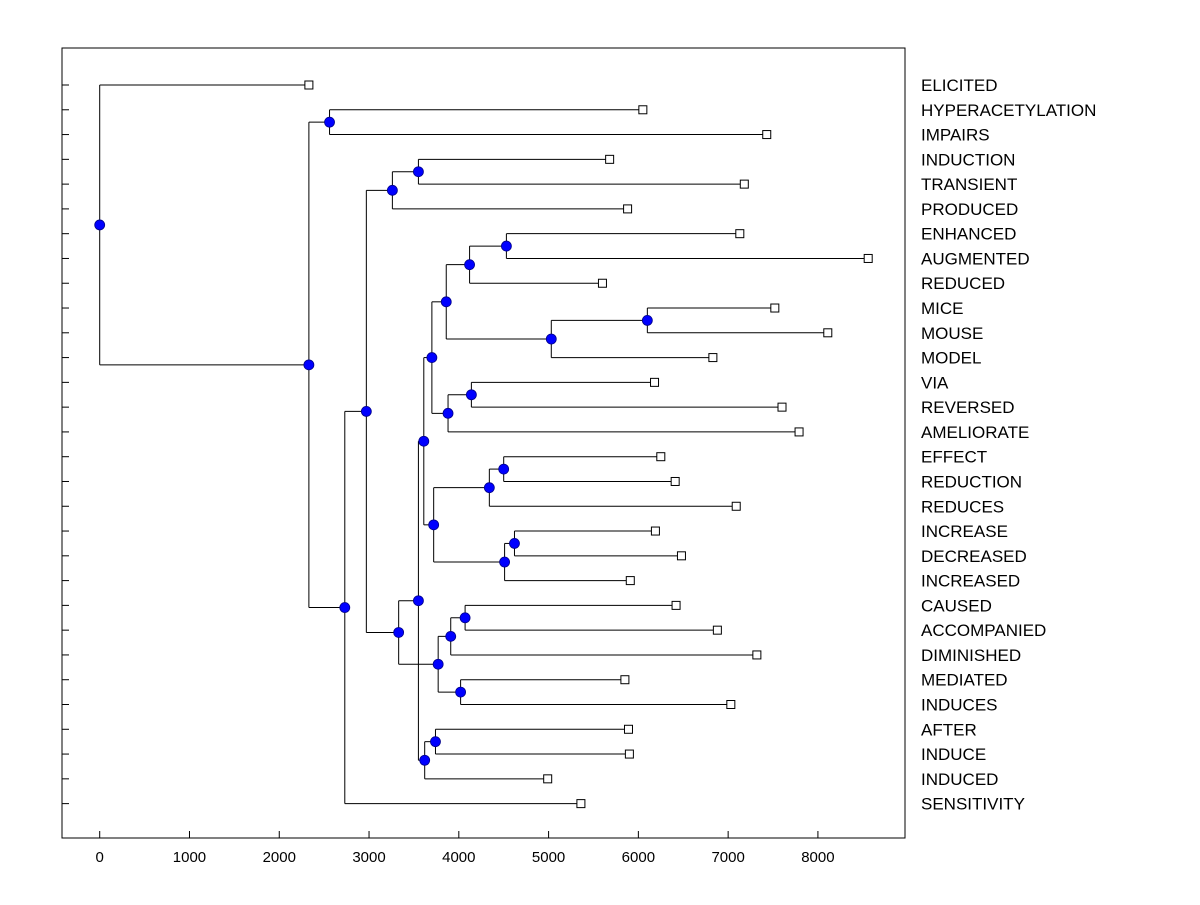 The image size is (1200, 905). Describe the element at coordinates (548, 857) in the screenshot. I see `x-tick-label: 5000` at that location.